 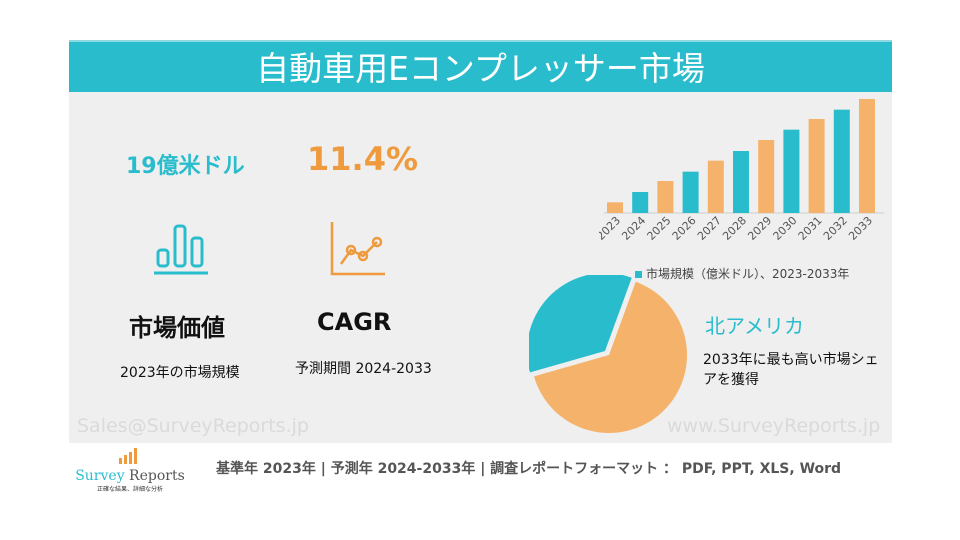 What do you see at coordinates (480, 66) in the screenshot?
I see `page-title: 自動車用Eコンプレッサー市場` at bounding box center [480, 66].